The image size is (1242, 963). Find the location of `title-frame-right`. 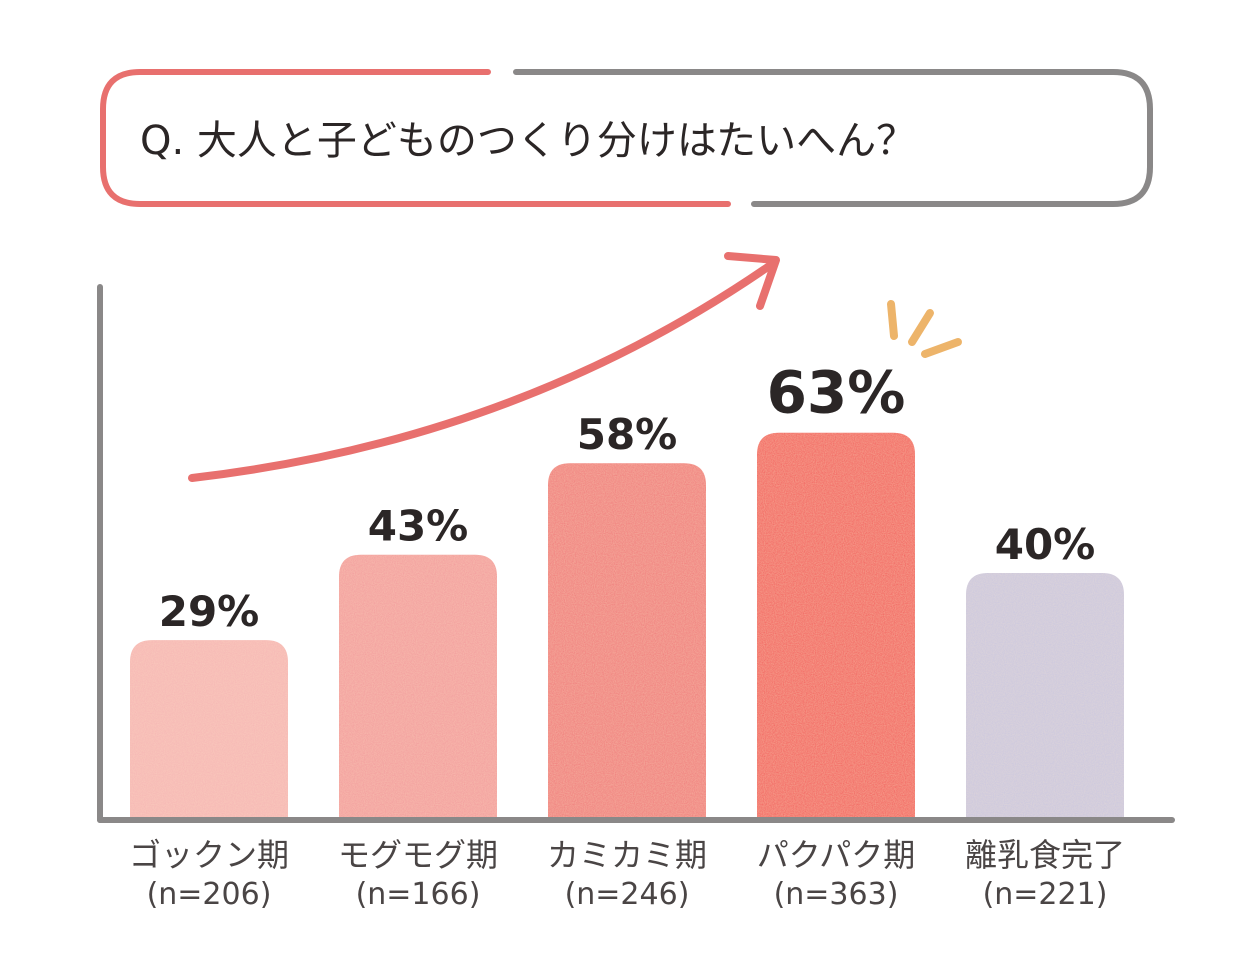

title-frame-right is located at coordinates (833, 138).